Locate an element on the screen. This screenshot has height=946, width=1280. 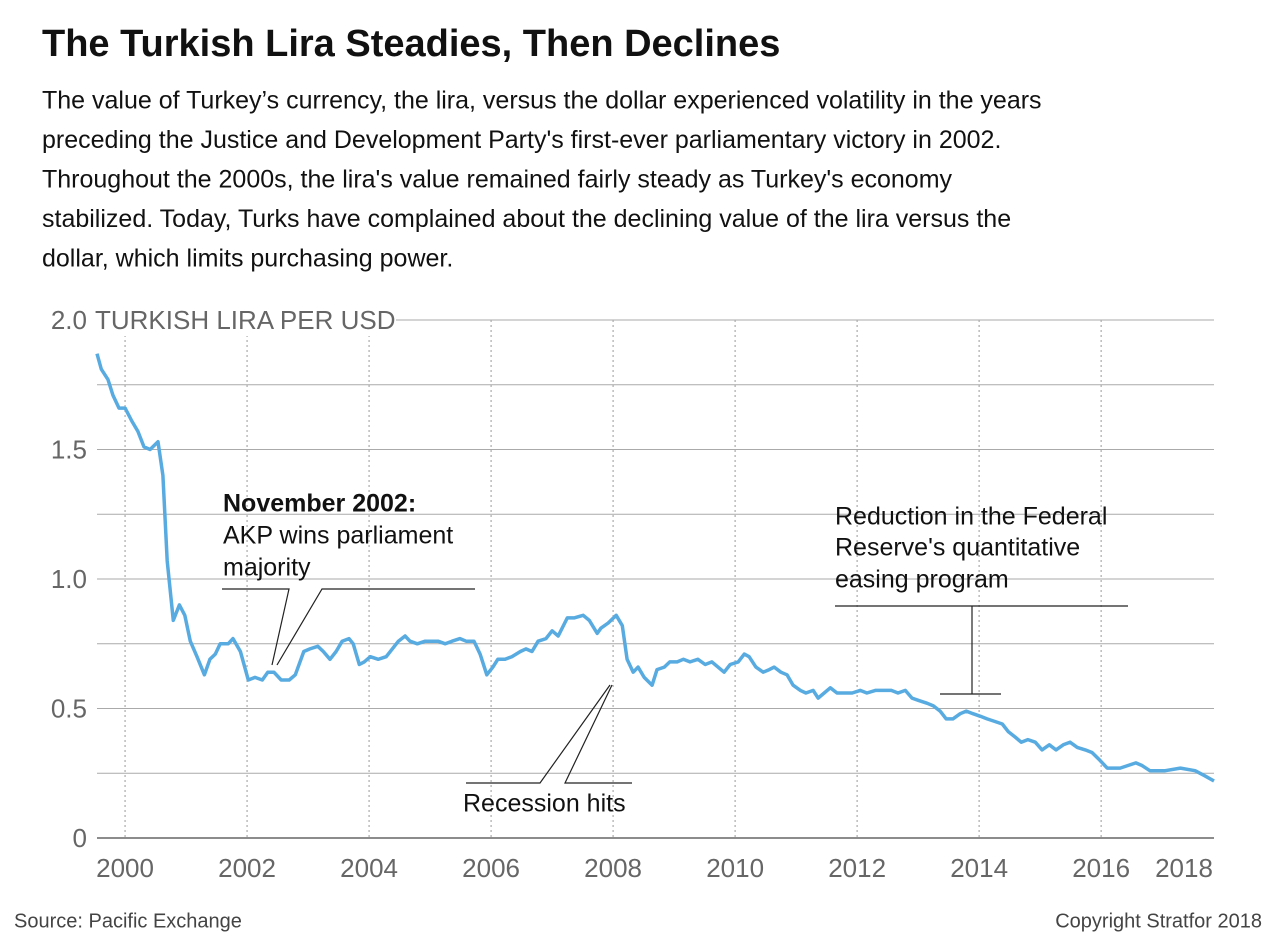
x-tick-label: 2006 is located at coordinates (491, 868).